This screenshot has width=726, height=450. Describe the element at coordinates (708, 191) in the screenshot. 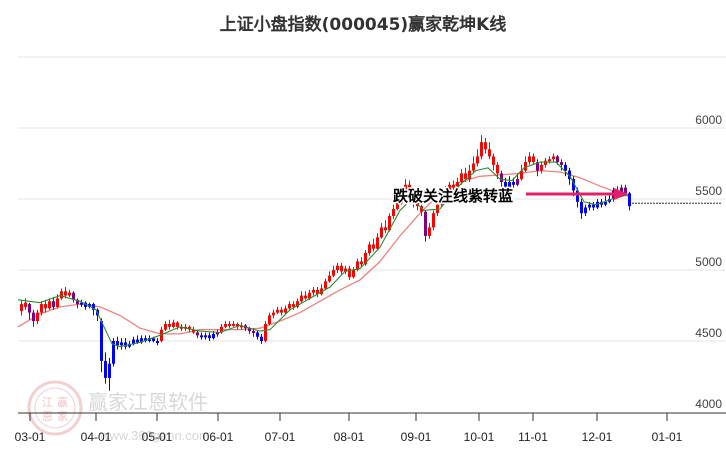

I see `y-tick-label: 5500` at that location.